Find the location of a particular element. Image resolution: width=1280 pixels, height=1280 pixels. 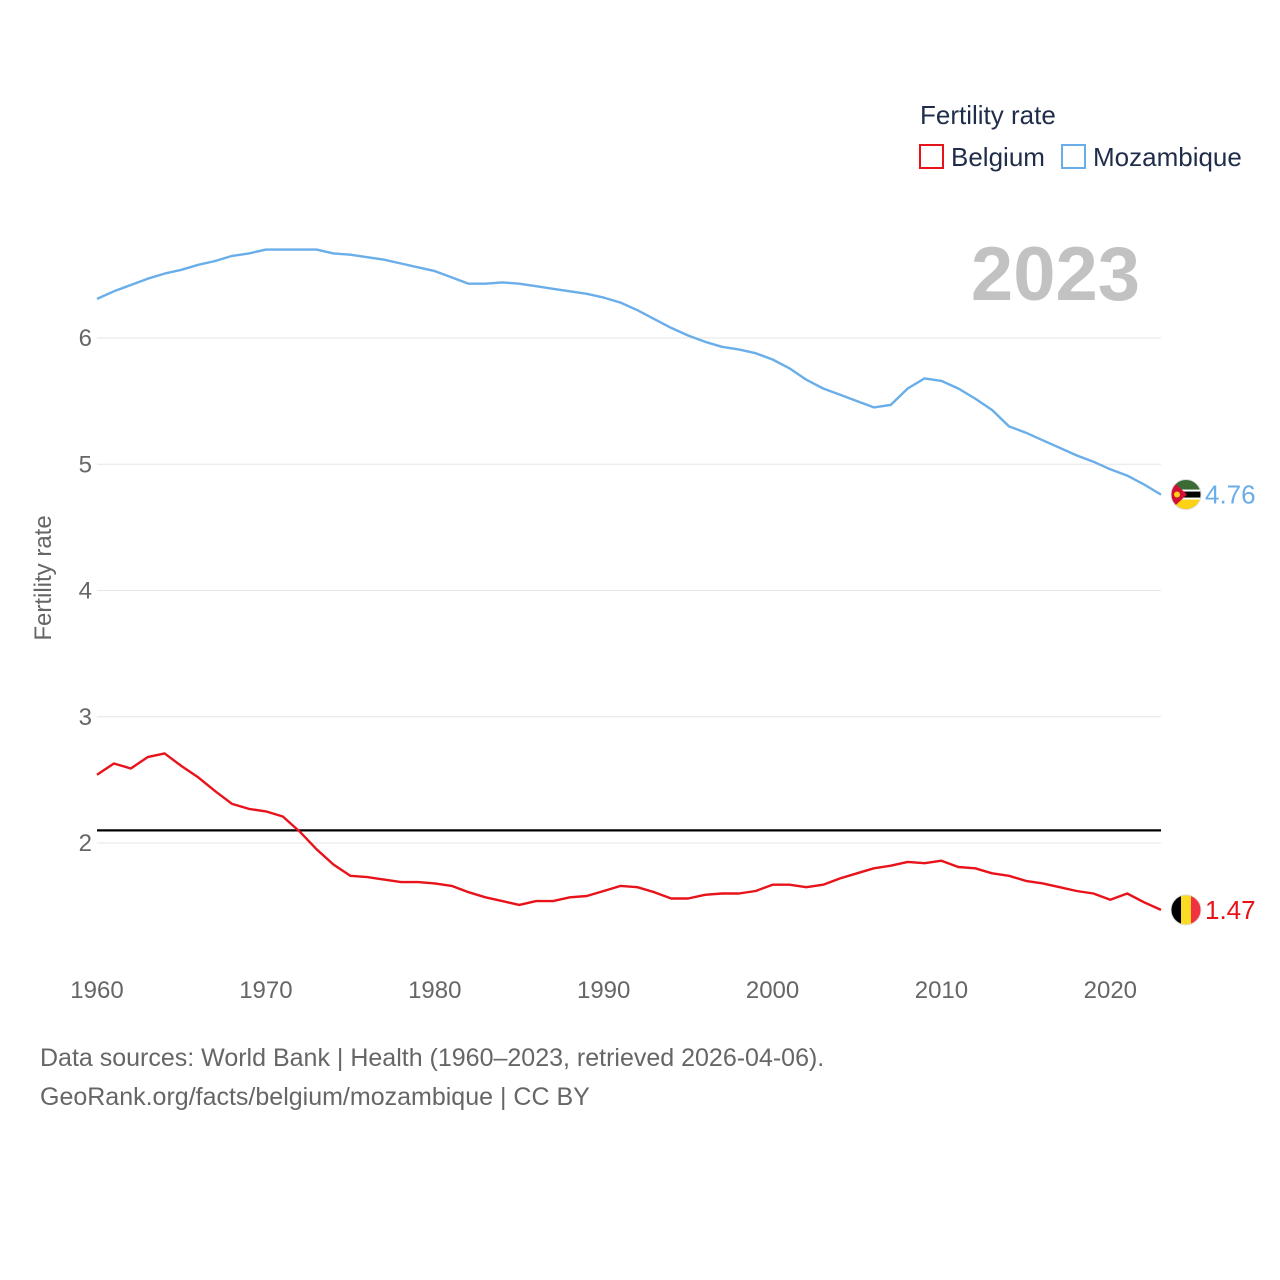

y-axis-label: Fertility rate is located at coordinates (43, 577).